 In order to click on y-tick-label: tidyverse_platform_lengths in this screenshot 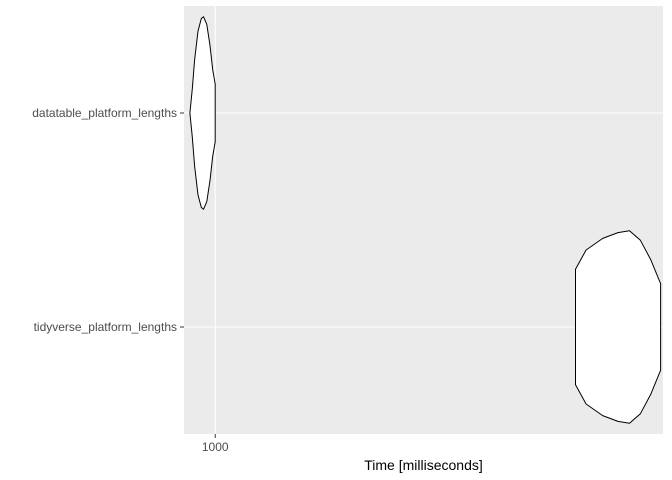, I will do `click(105, 327)`.